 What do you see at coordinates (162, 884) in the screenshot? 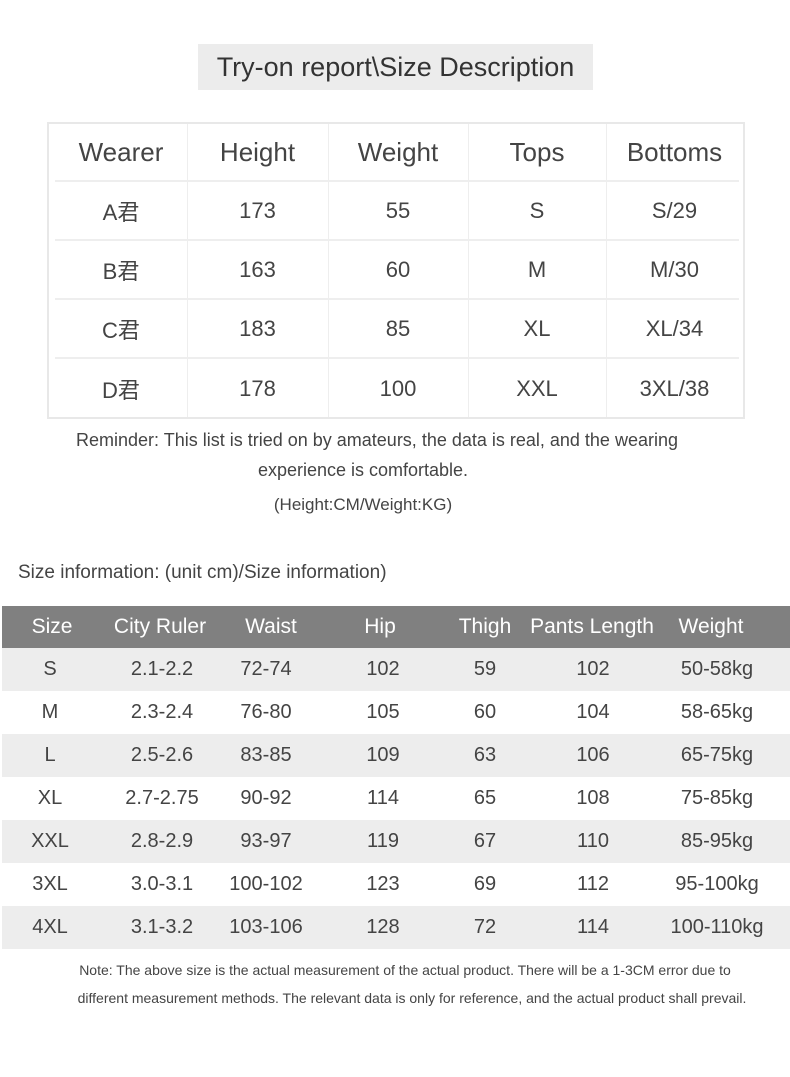
I see `table-cell: 3.0-3.1` at bounding box center [162, 884].